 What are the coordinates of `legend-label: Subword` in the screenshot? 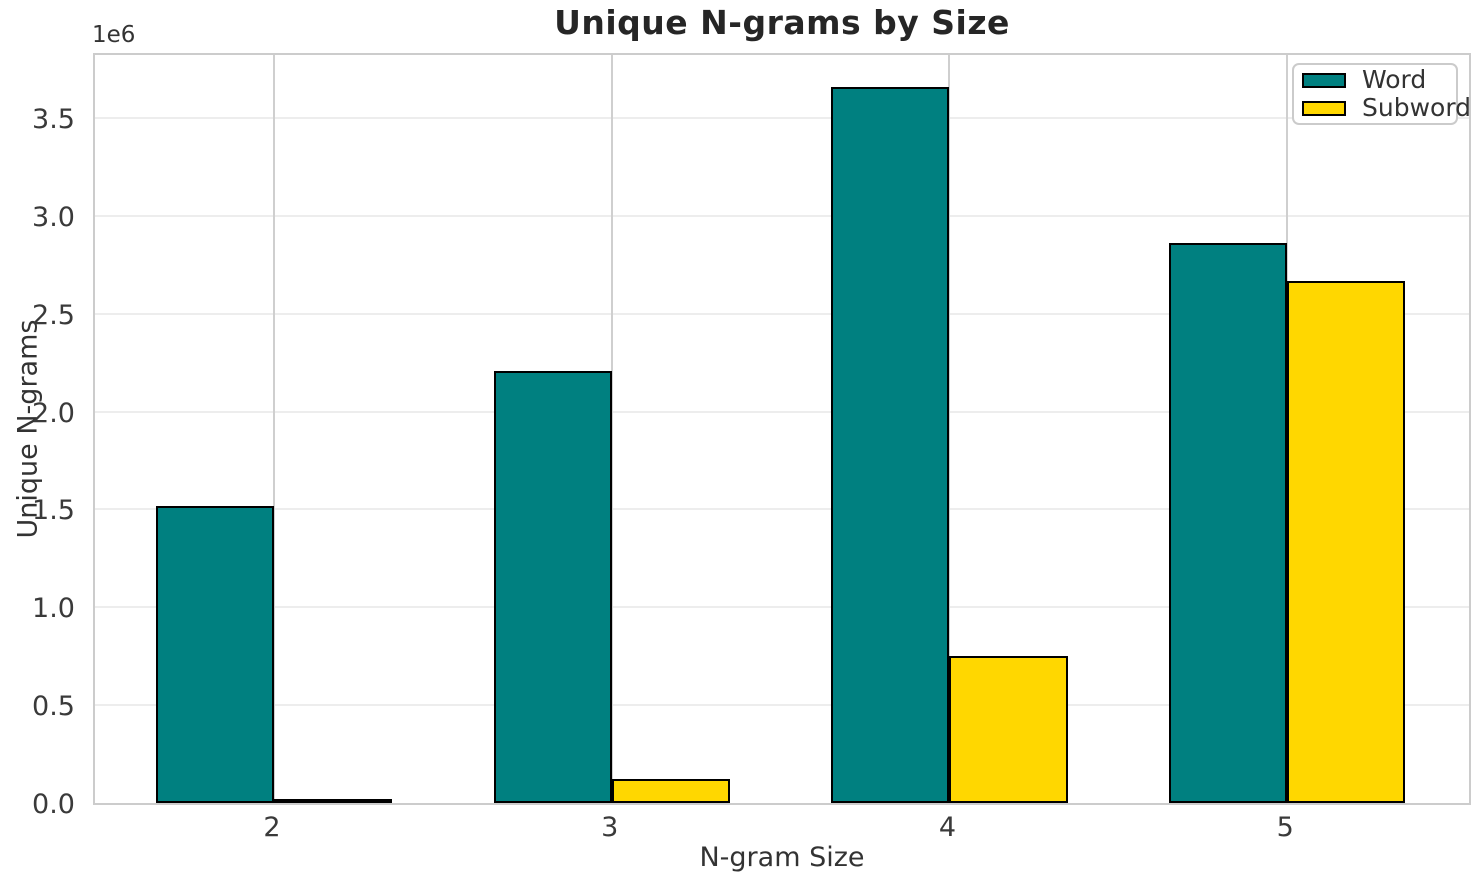 It's located at (1417, 107).